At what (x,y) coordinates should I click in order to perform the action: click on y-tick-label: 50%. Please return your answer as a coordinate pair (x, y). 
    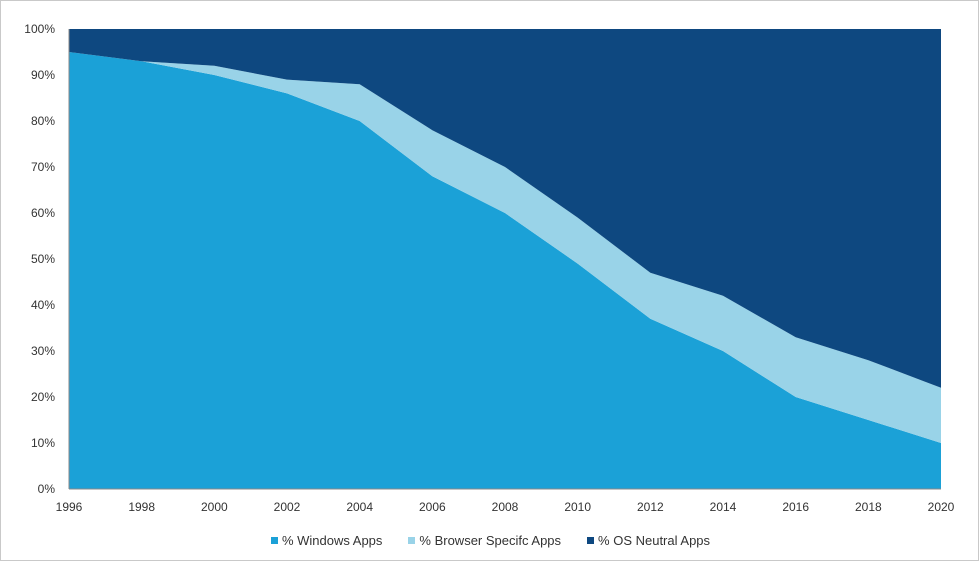
    Looking at the image, I should click on (43, 259).